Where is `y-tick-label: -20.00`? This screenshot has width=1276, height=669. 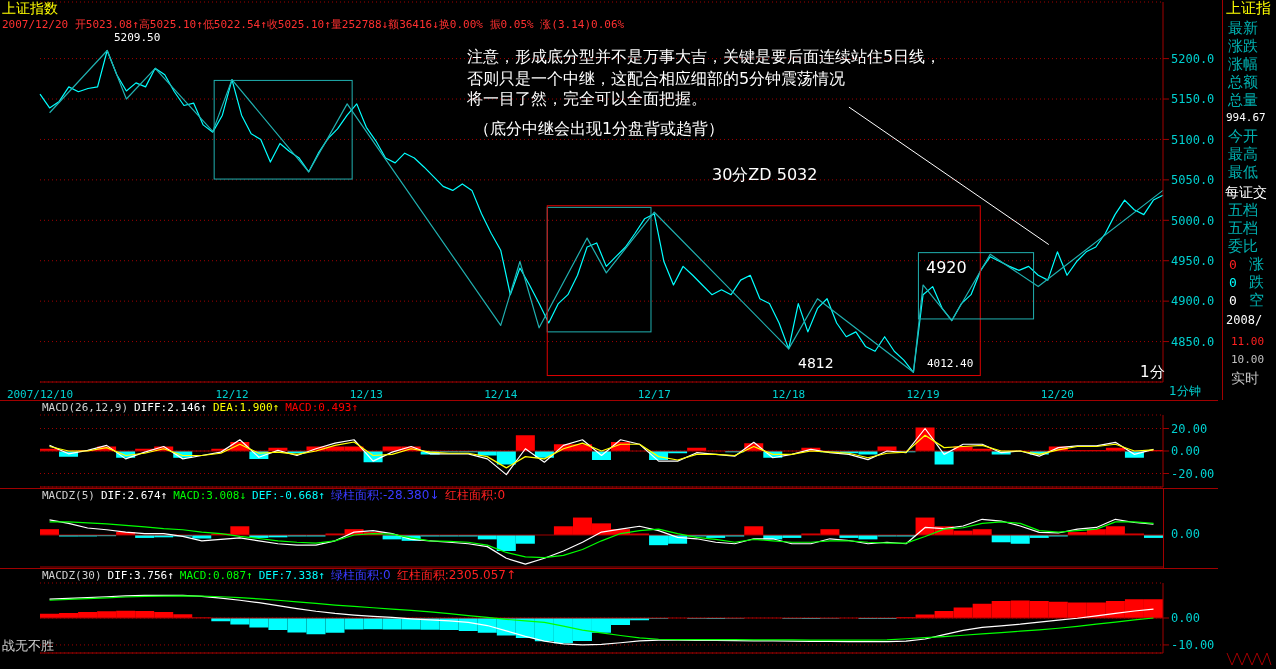
y-tick-label: -20.00 is located at coordinates (1193, 473).